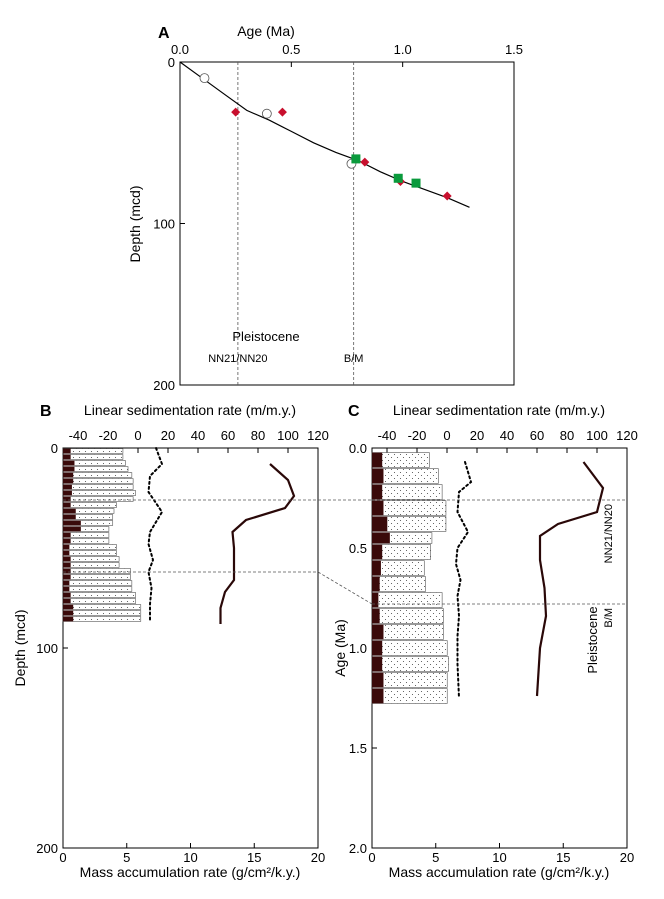 The height and width of the screenshot is (899, 664). What do you see at coordinates (318, 857) in the screenshot?
I see `panel-b-bottom-tick-label: 20` at bounding box center [318, 857].